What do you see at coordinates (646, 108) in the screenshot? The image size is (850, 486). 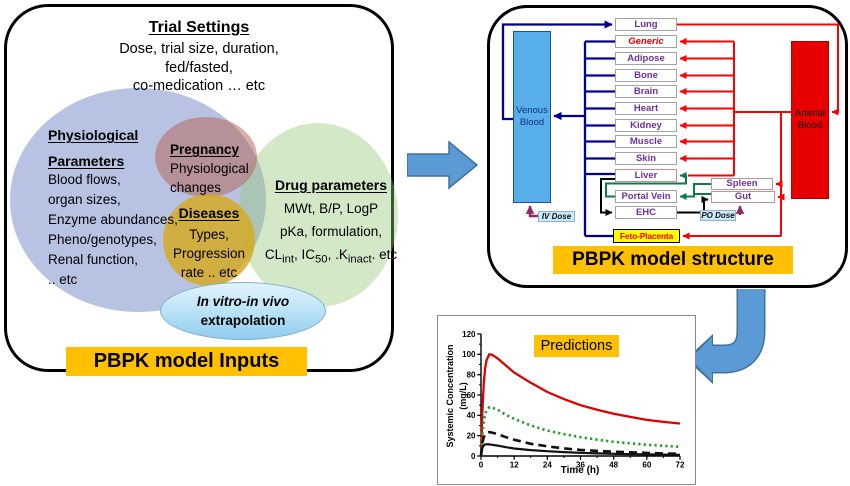 I see `organ-box-heart: Heart` at bounding box center [646, 108].